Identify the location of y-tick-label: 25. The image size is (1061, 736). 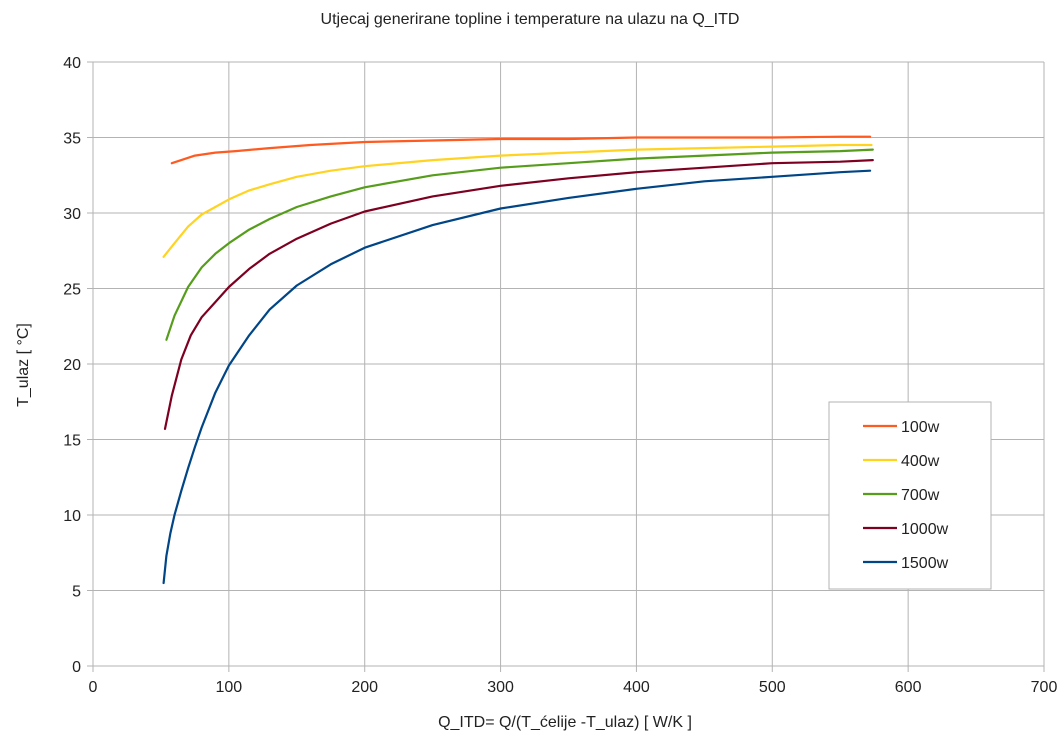
(72, 290).